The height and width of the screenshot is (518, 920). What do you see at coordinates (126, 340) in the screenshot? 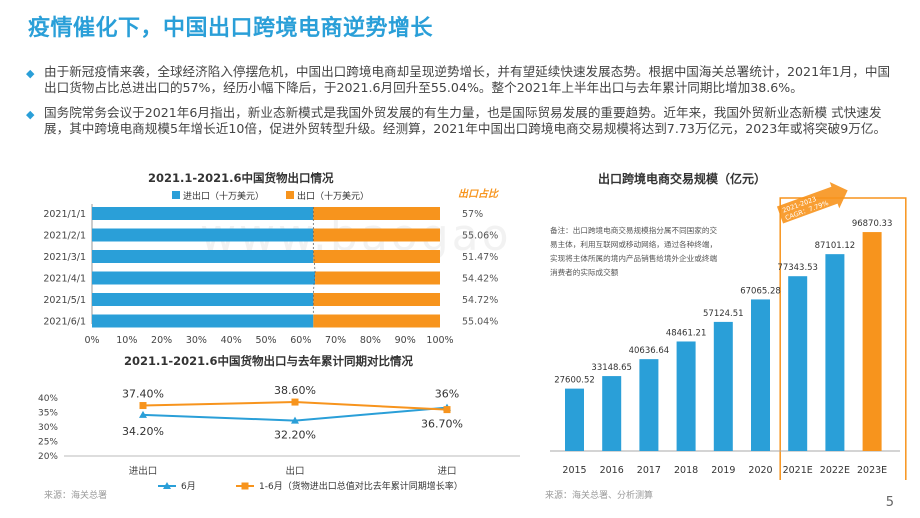
I see `x-tick-label: 10%` at bounding box center [126, 340].